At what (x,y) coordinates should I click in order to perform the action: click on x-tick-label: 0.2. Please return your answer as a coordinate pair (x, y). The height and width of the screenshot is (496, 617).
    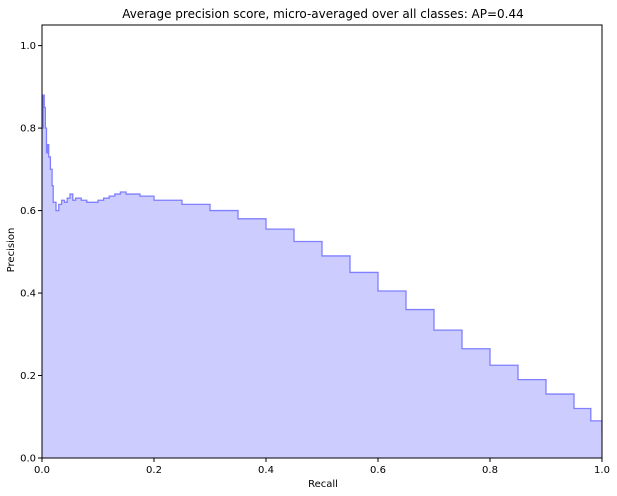
    Looking at the image, I should click on (154, 470).